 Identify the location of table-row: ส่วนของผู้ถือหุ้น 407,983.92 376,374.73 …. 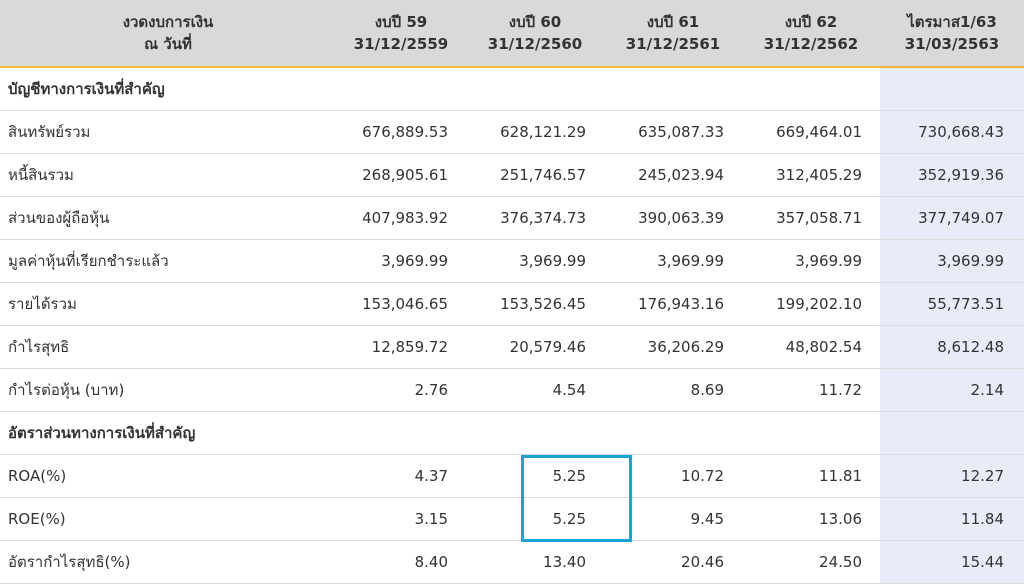
(512, 218).